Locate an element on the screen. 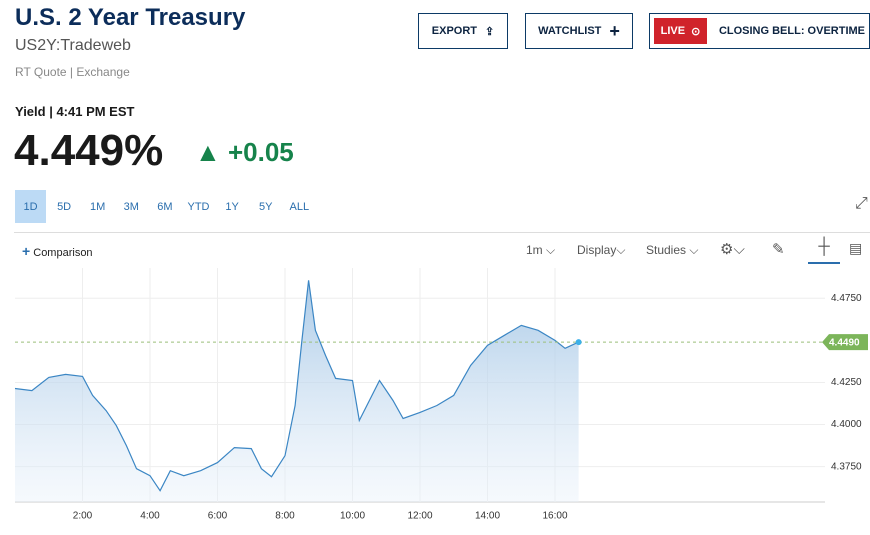 This screenshot has width=870, height=535. x-tick-label: 14:00 is located at coordinates (487, 516).